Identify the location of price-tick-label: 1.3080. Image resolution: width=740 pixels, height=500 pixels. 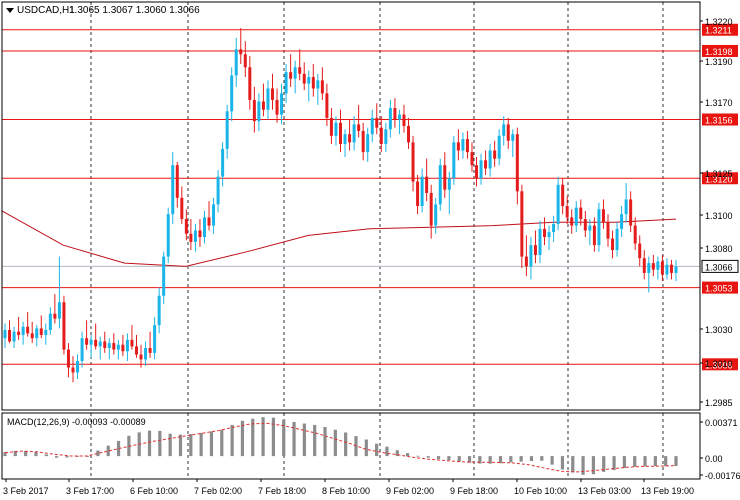
(719, 249).